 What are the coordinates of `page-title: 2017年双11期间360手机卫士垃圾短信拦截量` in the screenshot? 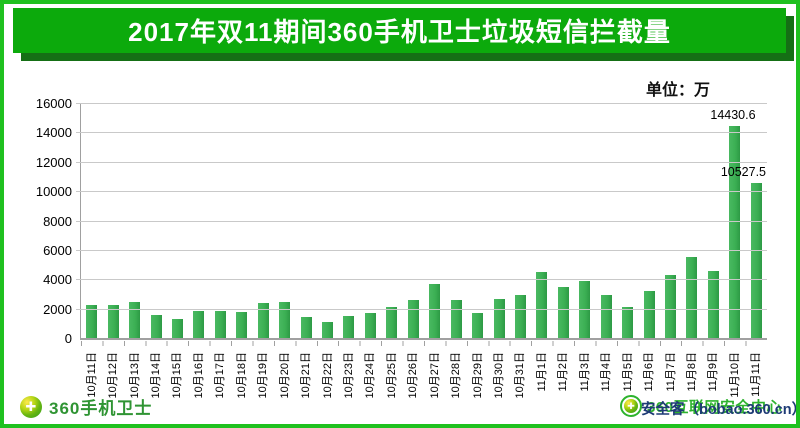 It's located at (399, 32).